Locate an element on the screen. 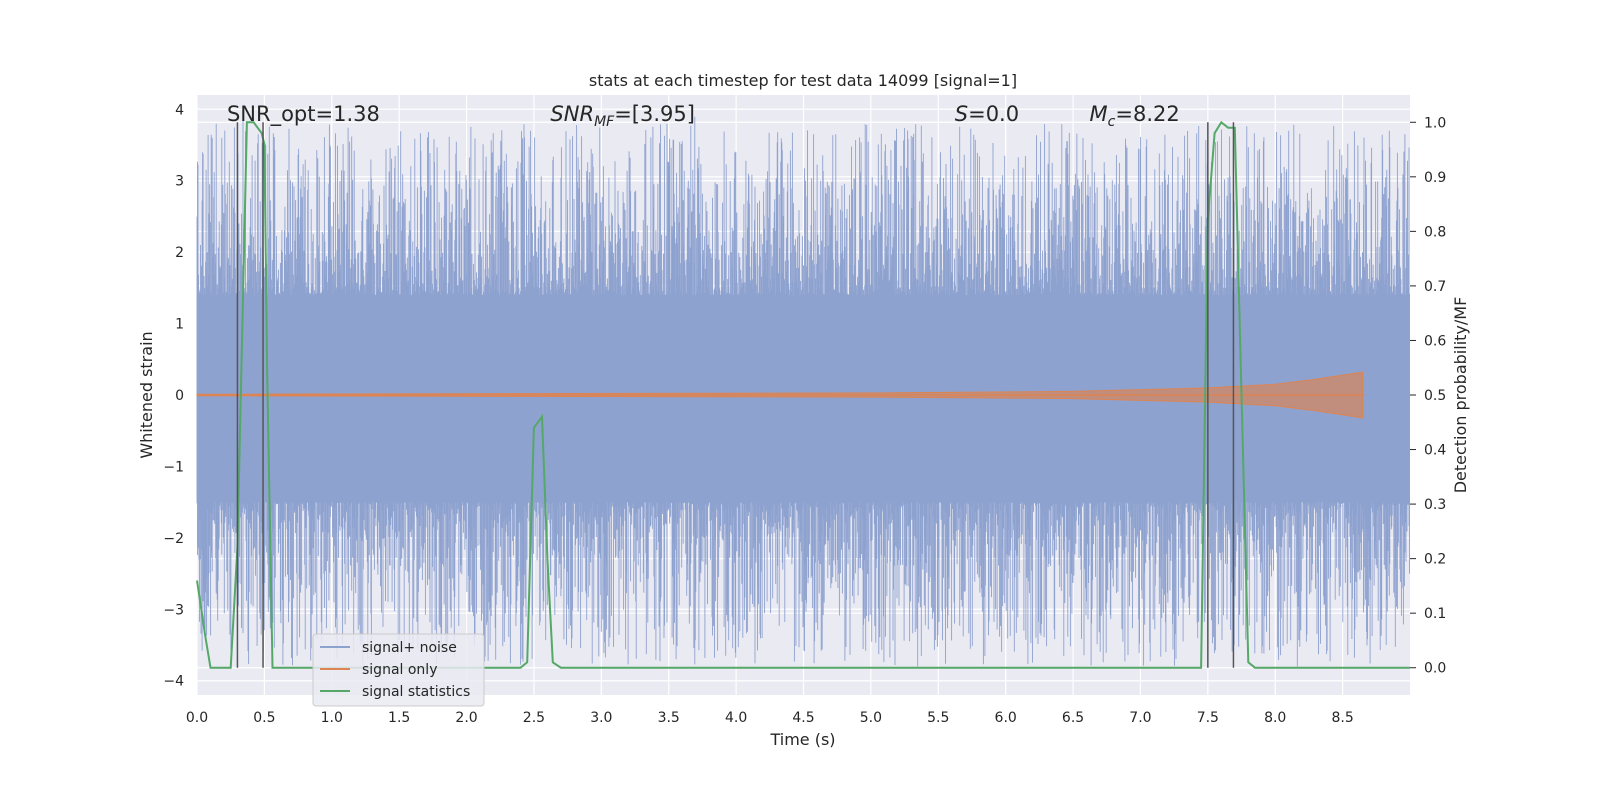 The width and height of the screenshot is (1600, 800). x-tick-label: 5.5 is located at coordinates (938, 718).